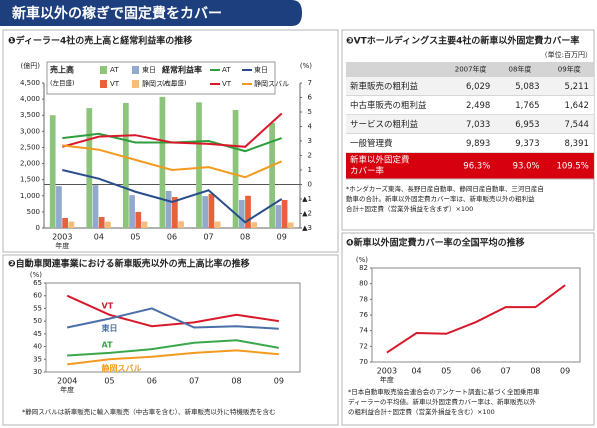 The height and width of the screenshot is (428, 597). Describe the element at coordinates (37, 296) in the screenshot. I see `y-tick-label: 60` at that location.